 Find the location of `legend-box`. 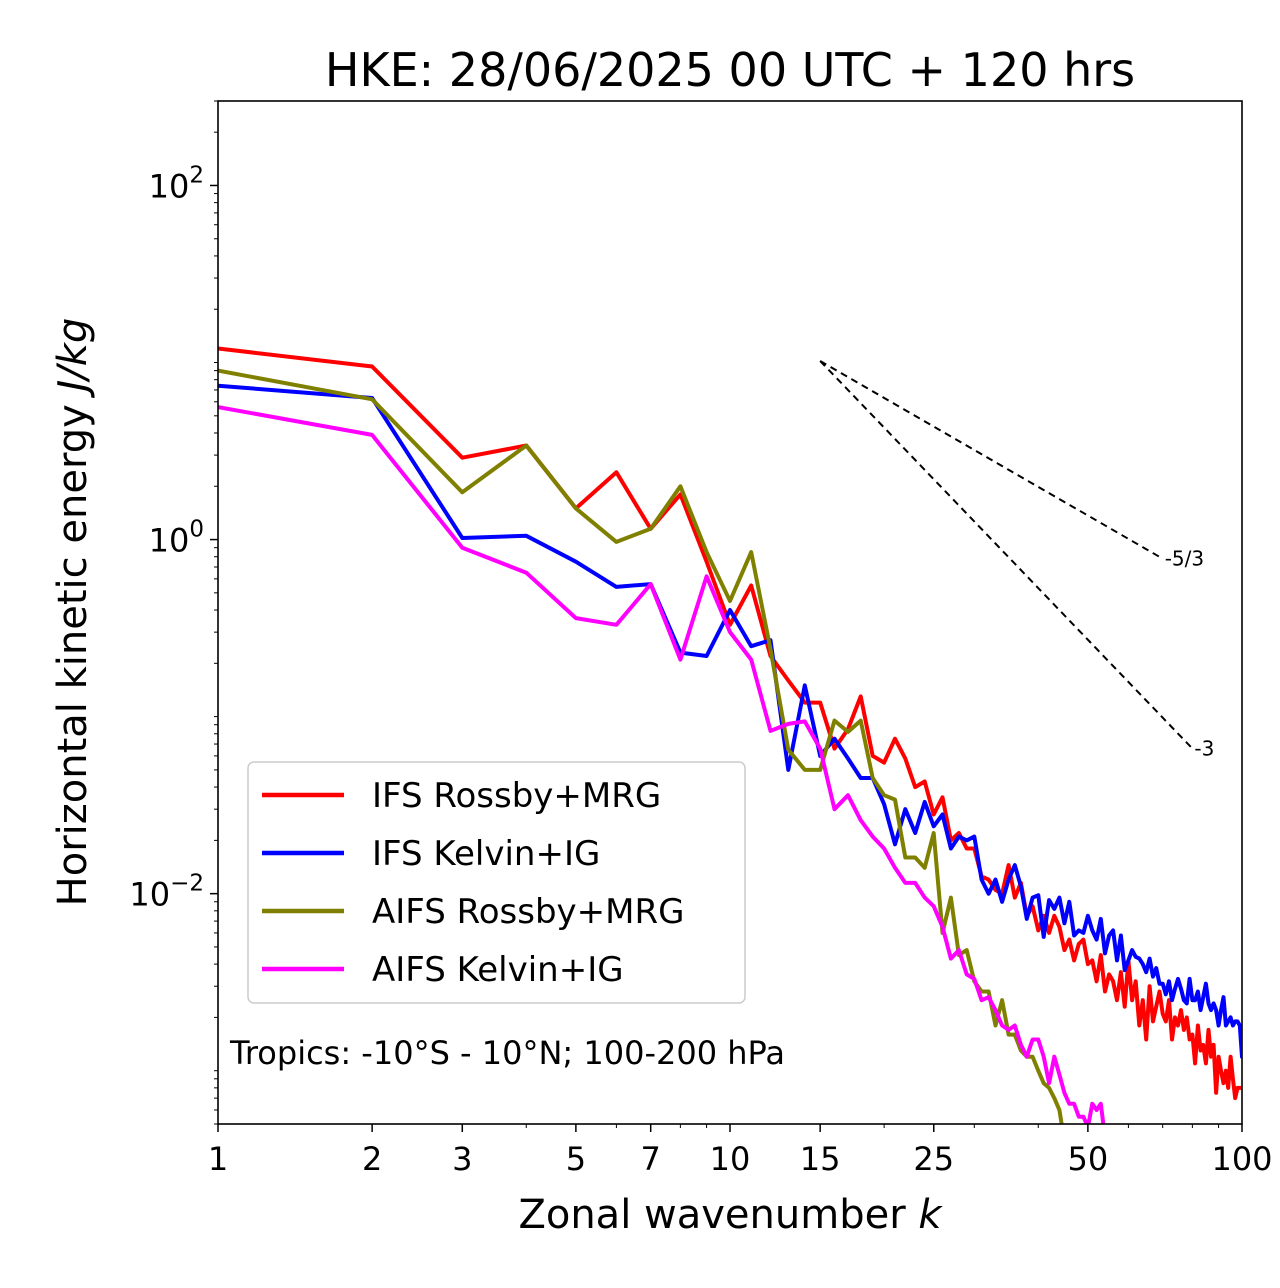

legend-box is located at coordinates (496, 882).